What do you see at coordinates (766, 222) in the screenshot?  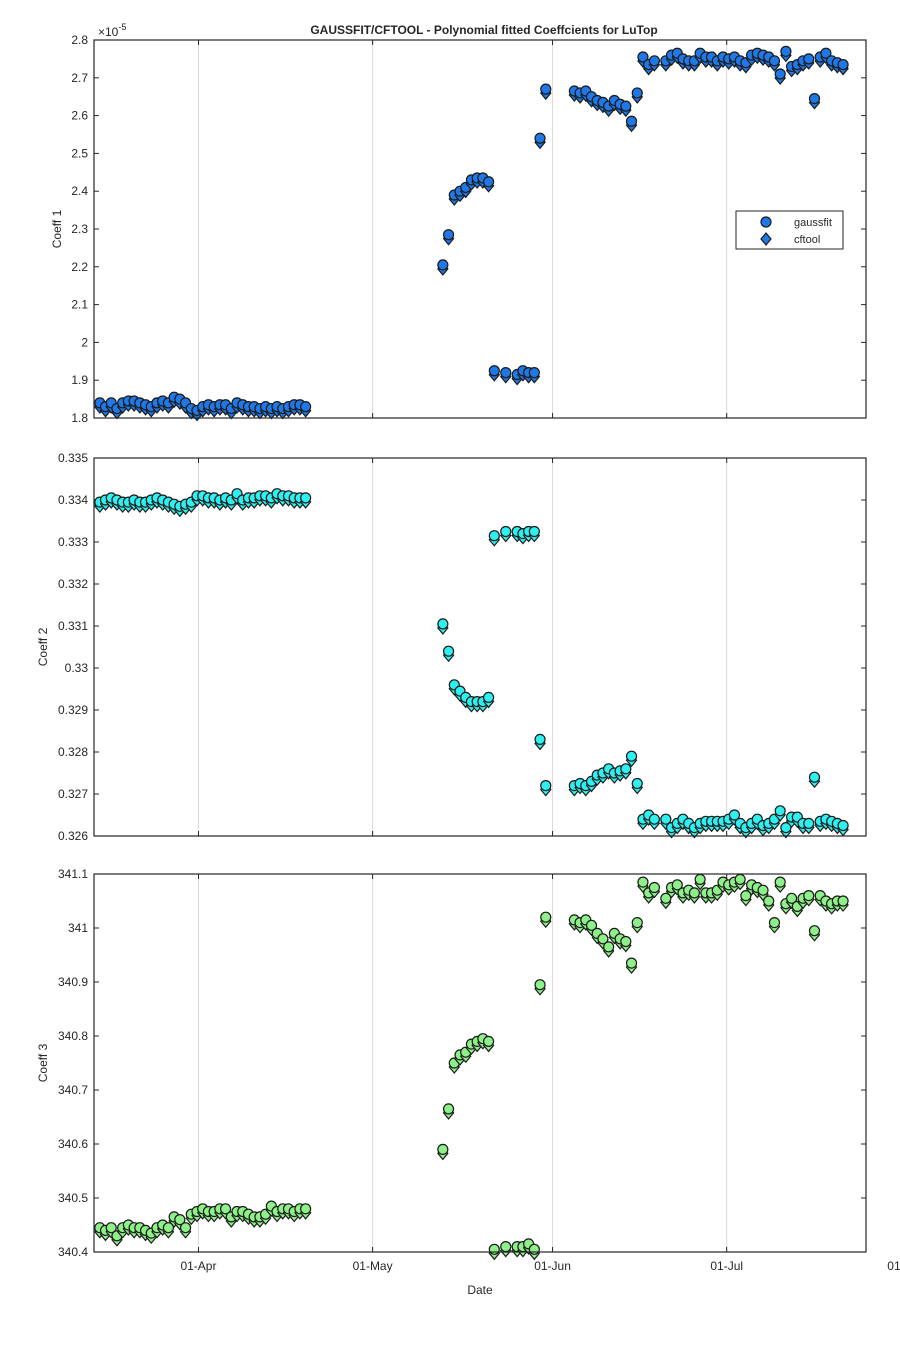 I see `legend-marker-gaussfit` at bounding box center [766, 222].